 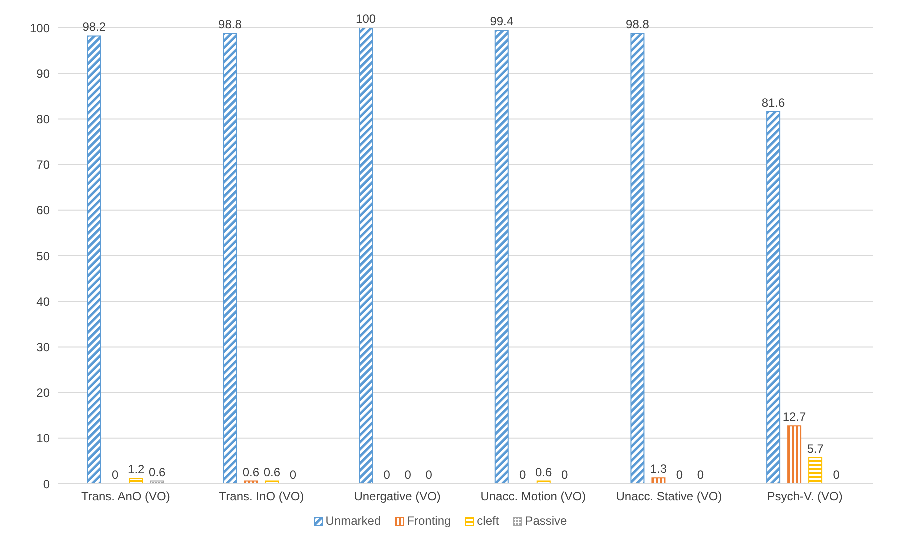 I want to click on data-label: 1.2, so click(x=137, y=469).